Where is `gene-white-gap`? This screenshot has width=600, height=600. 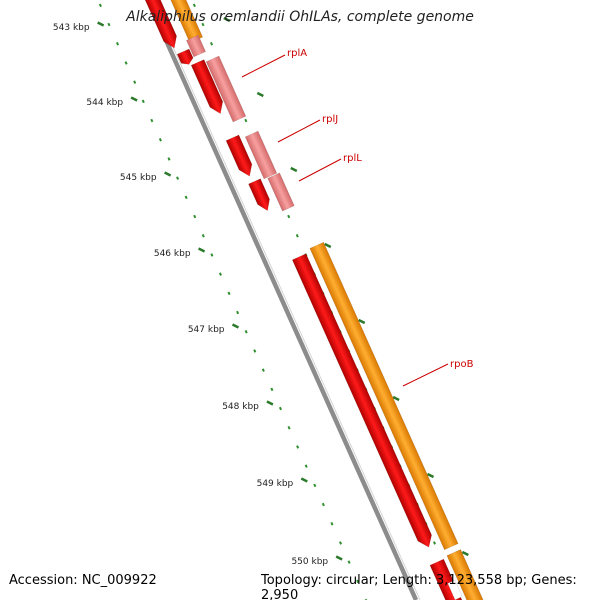 gene-white-gap is located at coordinates (455, 589).